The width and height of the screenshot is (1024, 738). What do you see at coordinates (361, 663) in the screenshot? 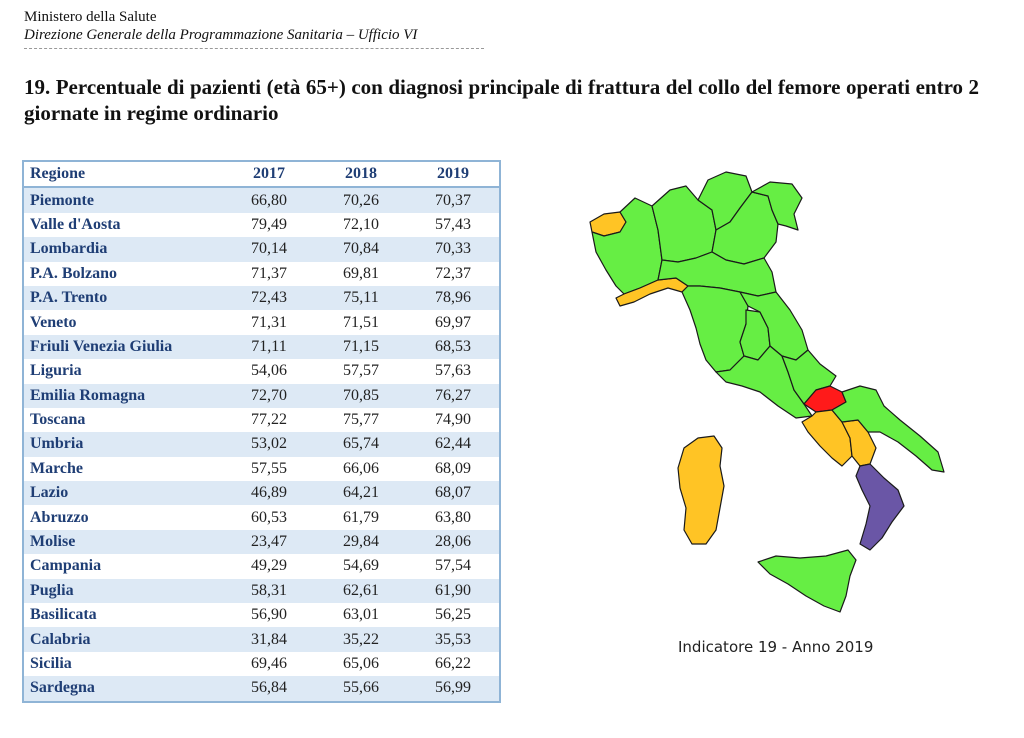
I see `value-cell-2018: 65,06` at bounding box center [361, 663].